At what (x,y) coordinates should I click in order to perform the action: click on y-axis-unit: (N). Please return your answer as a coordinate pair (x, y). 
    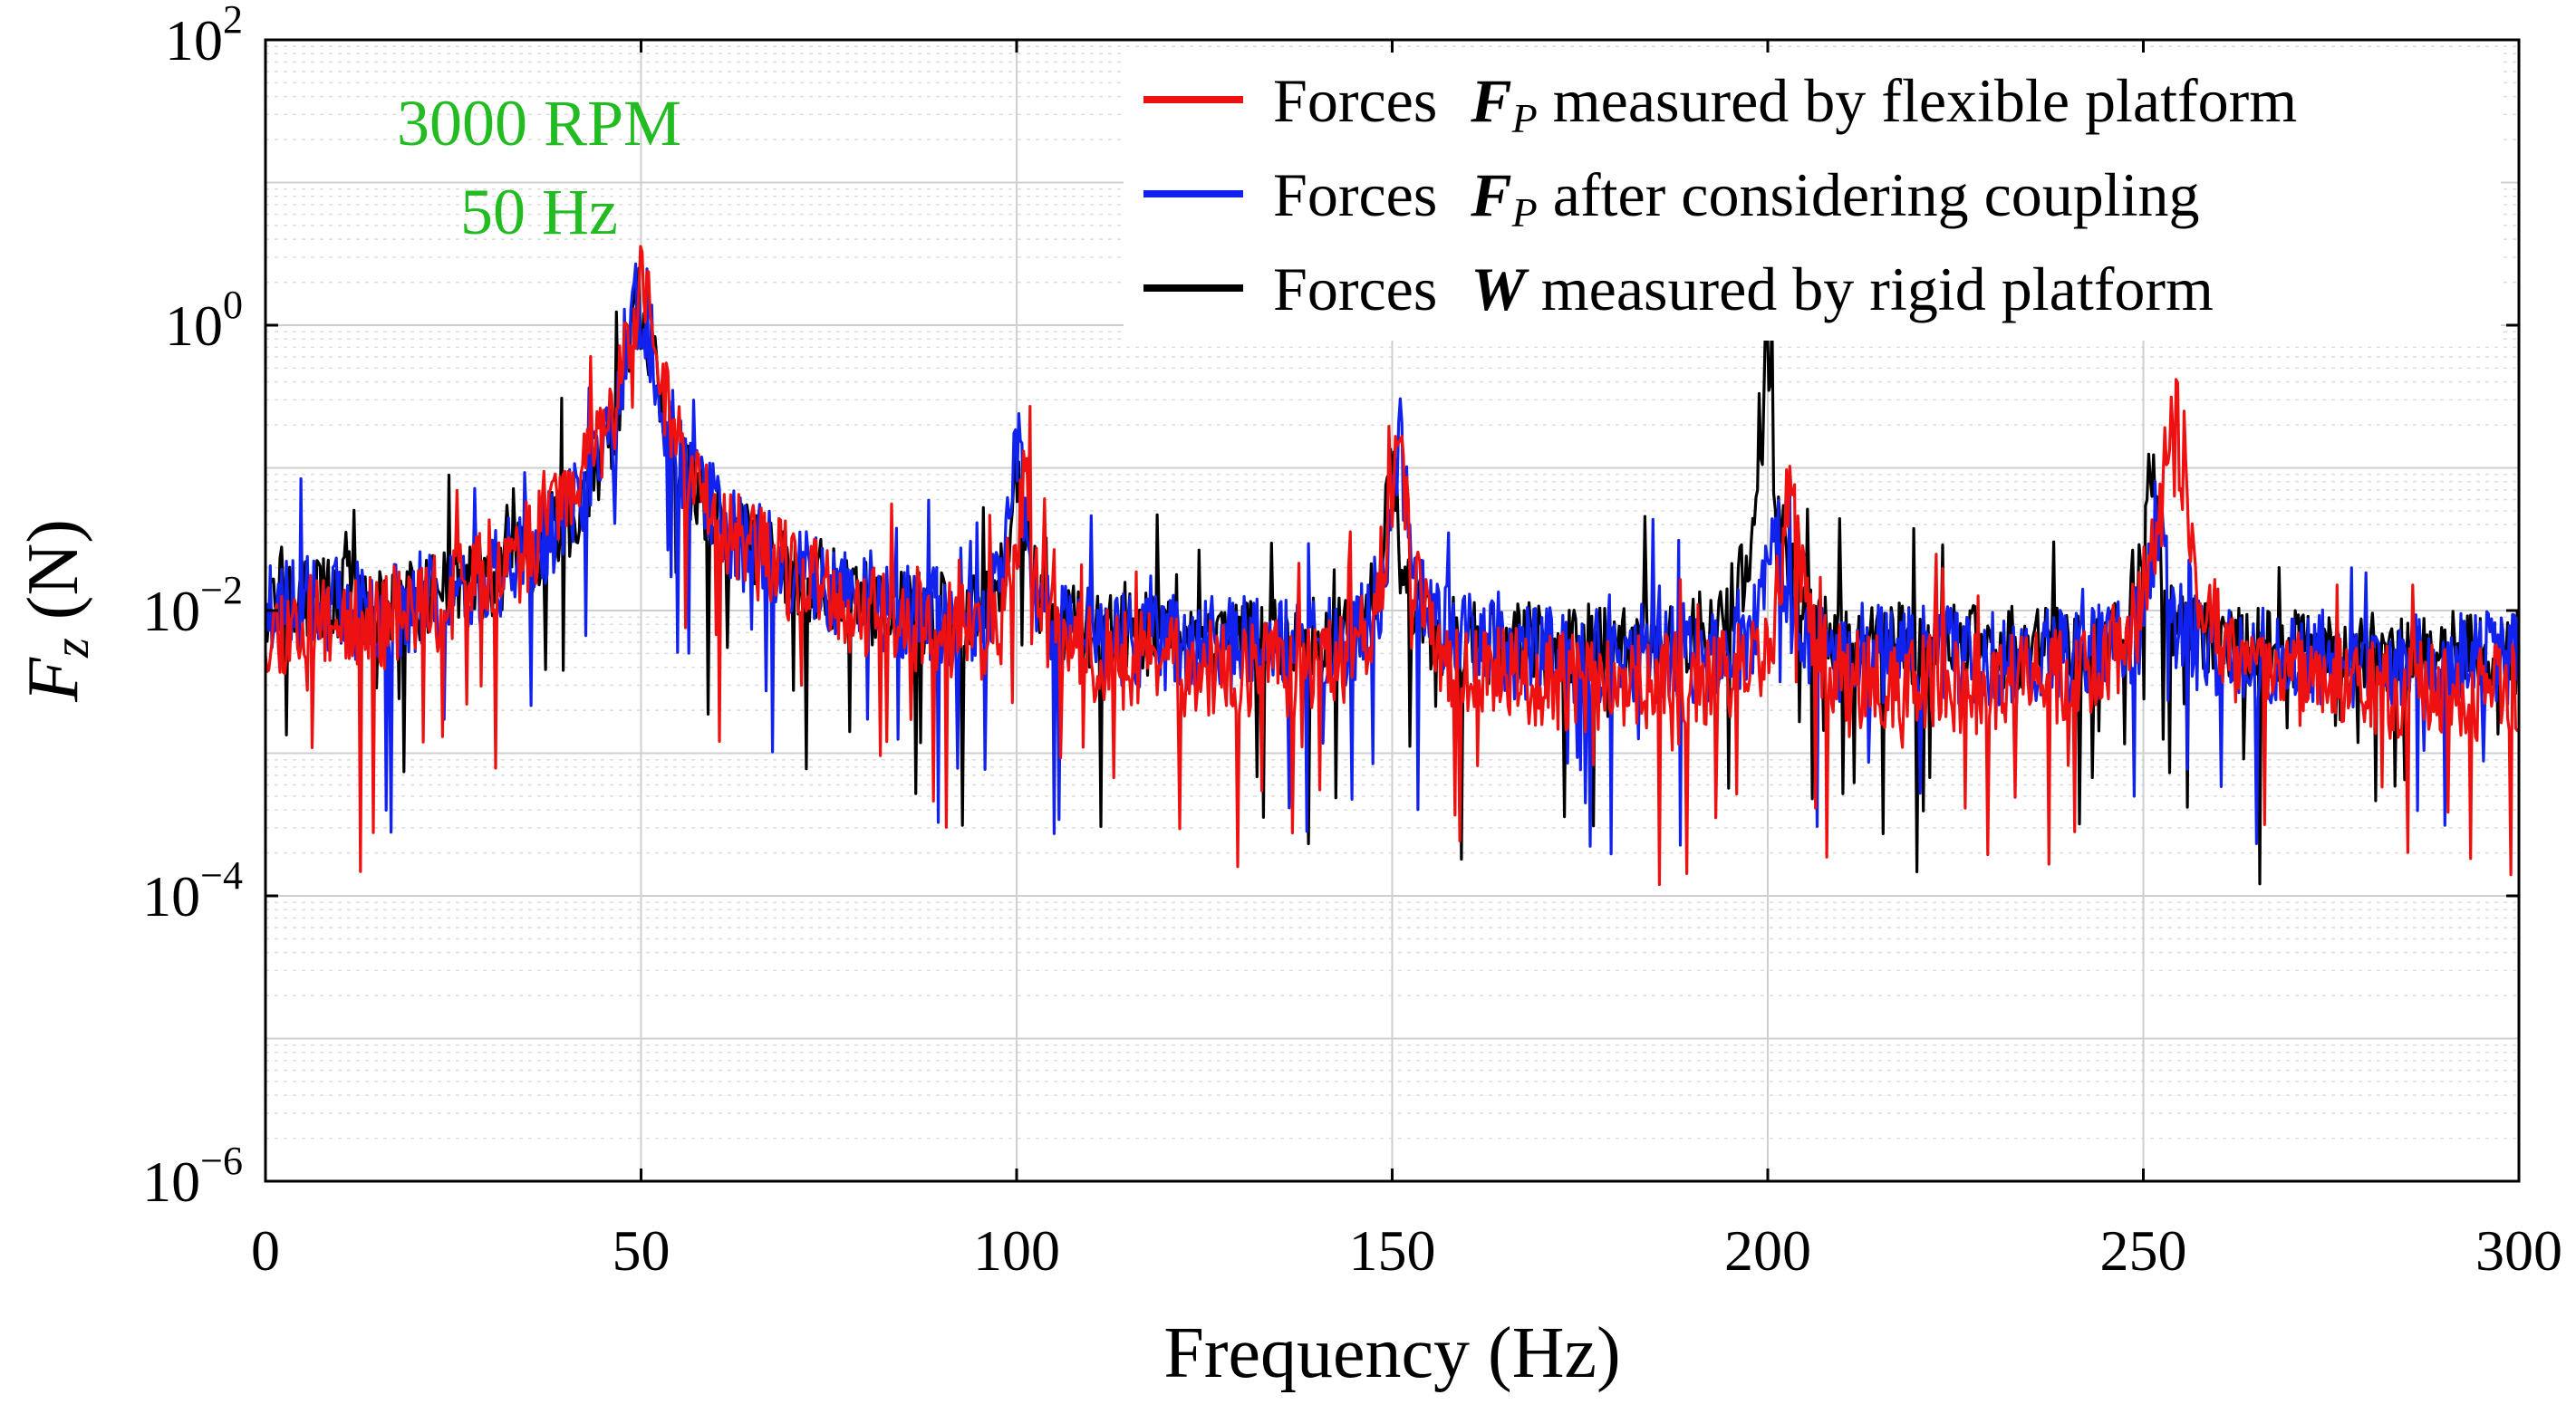
    Looking at the image, I should click on (53, 578).